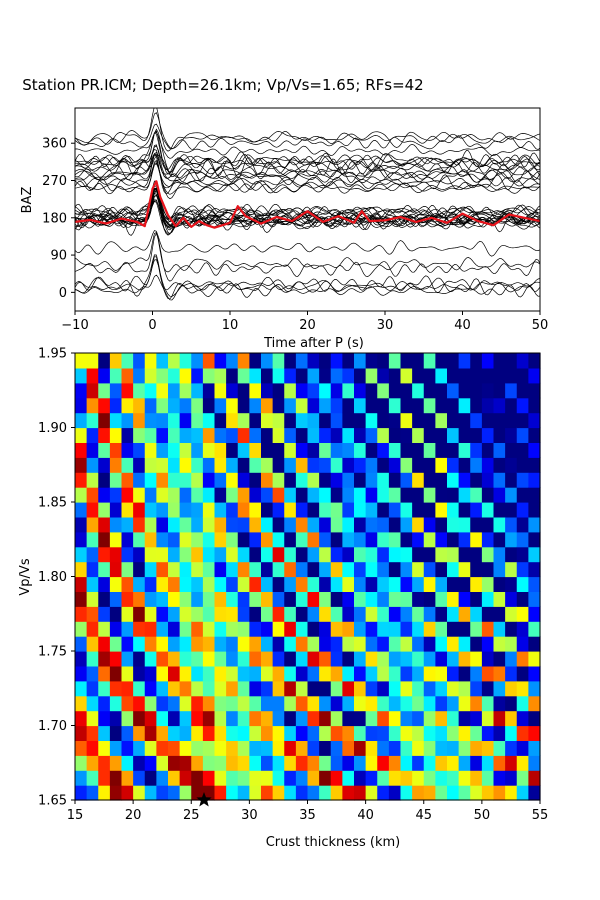  I want to click on rf-x-tick-label: 30, so click(385, 325).